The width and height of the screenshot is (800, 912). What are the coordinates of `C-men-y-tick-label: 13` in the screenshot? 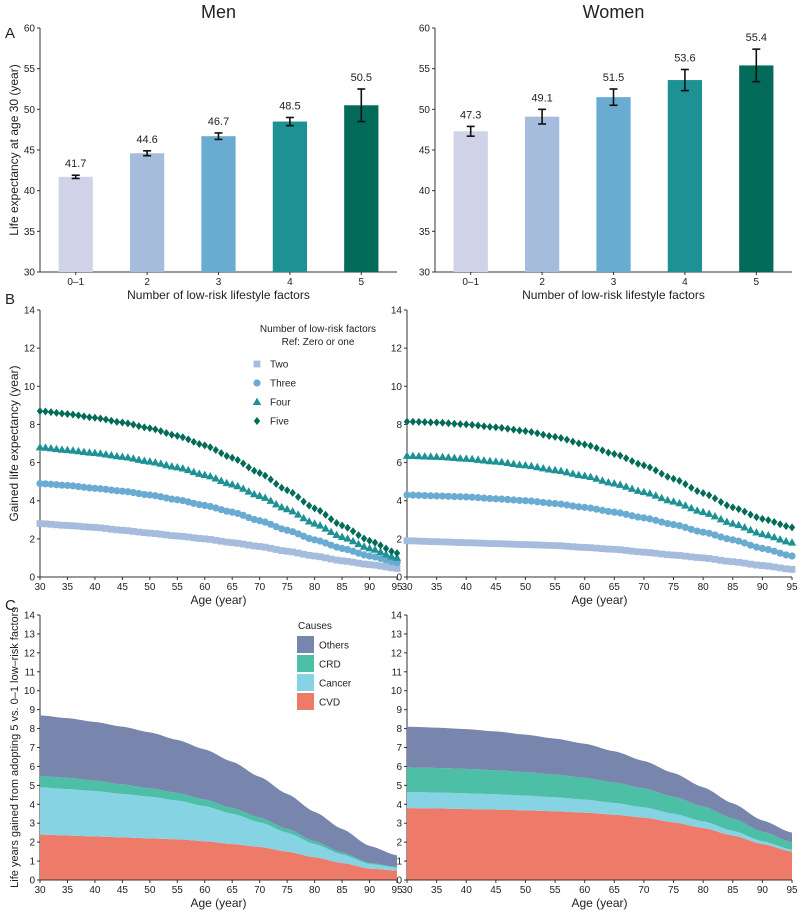 It's located at (30, 634).